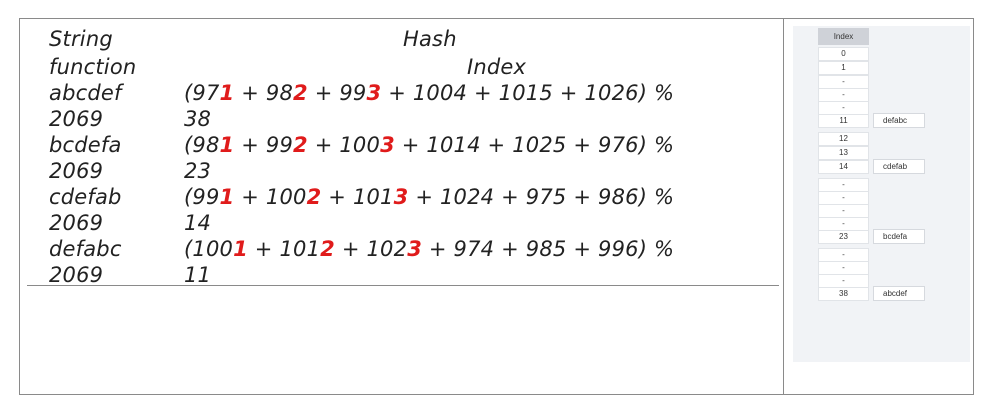 Image resolution: width=992 pixels, height=413 pixels. What do you see at coordinates (546, 197) in the screenshot?
I see `term-base: 975` at bounding box center [546, 197].